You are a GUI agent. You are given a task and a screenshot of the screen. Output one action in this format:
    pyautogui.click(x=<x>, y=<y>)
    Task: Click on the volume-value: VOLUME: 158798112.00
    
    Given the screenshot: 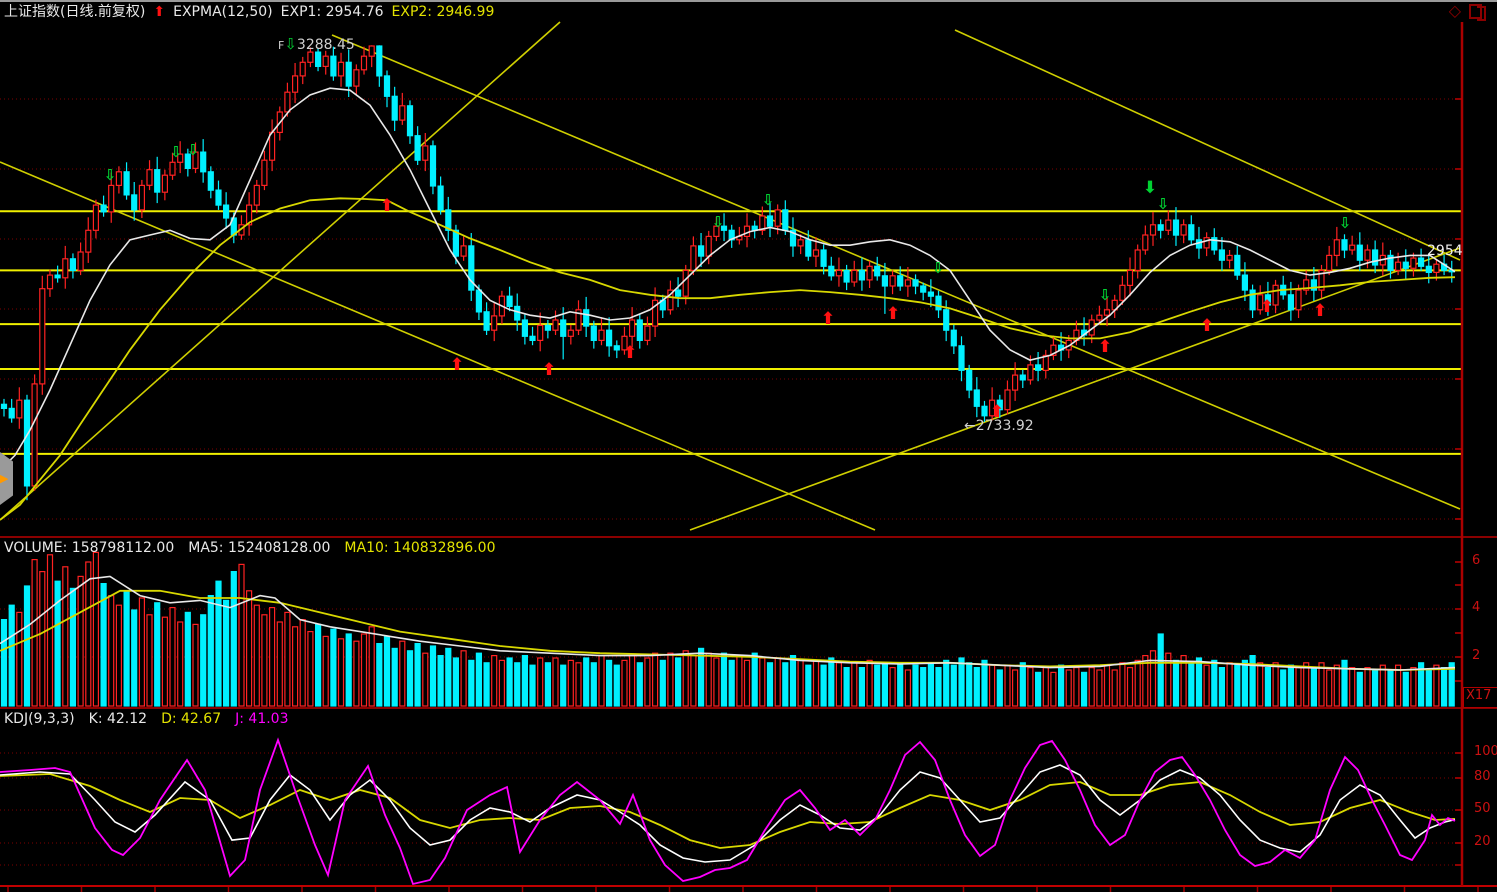 What is the action you would take?
    pyautogui.click(x=89, y=548)
    